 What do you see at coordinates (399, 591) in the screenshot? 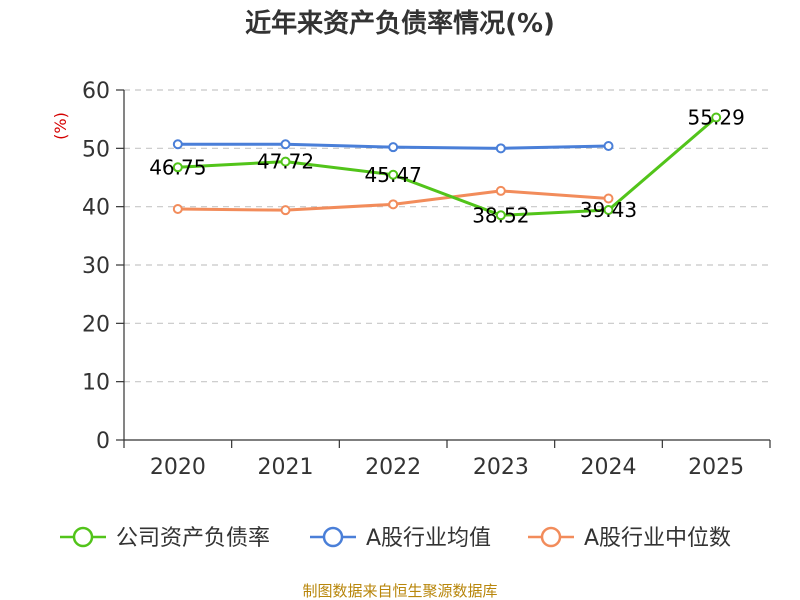
I see `source-note: 制图数据来自恒生聚源数据库` at bounding box center [399, 591].